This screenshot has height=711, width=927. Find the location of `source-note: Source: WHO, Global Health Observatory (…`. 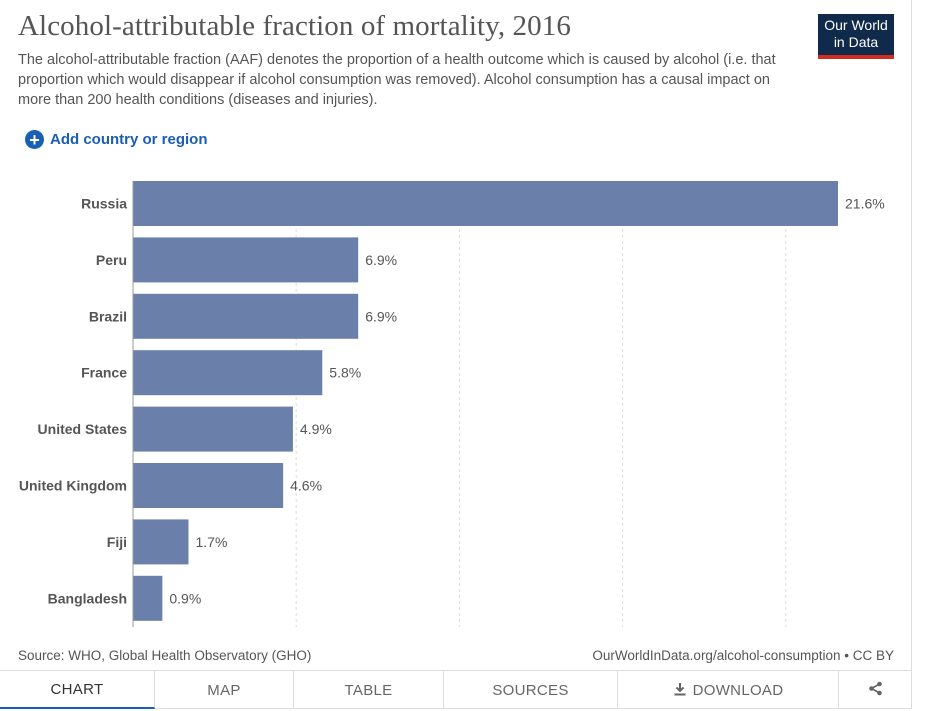

source-note: Source: WHO, Global Health Observatory (… is located at coordinates (165, 655).